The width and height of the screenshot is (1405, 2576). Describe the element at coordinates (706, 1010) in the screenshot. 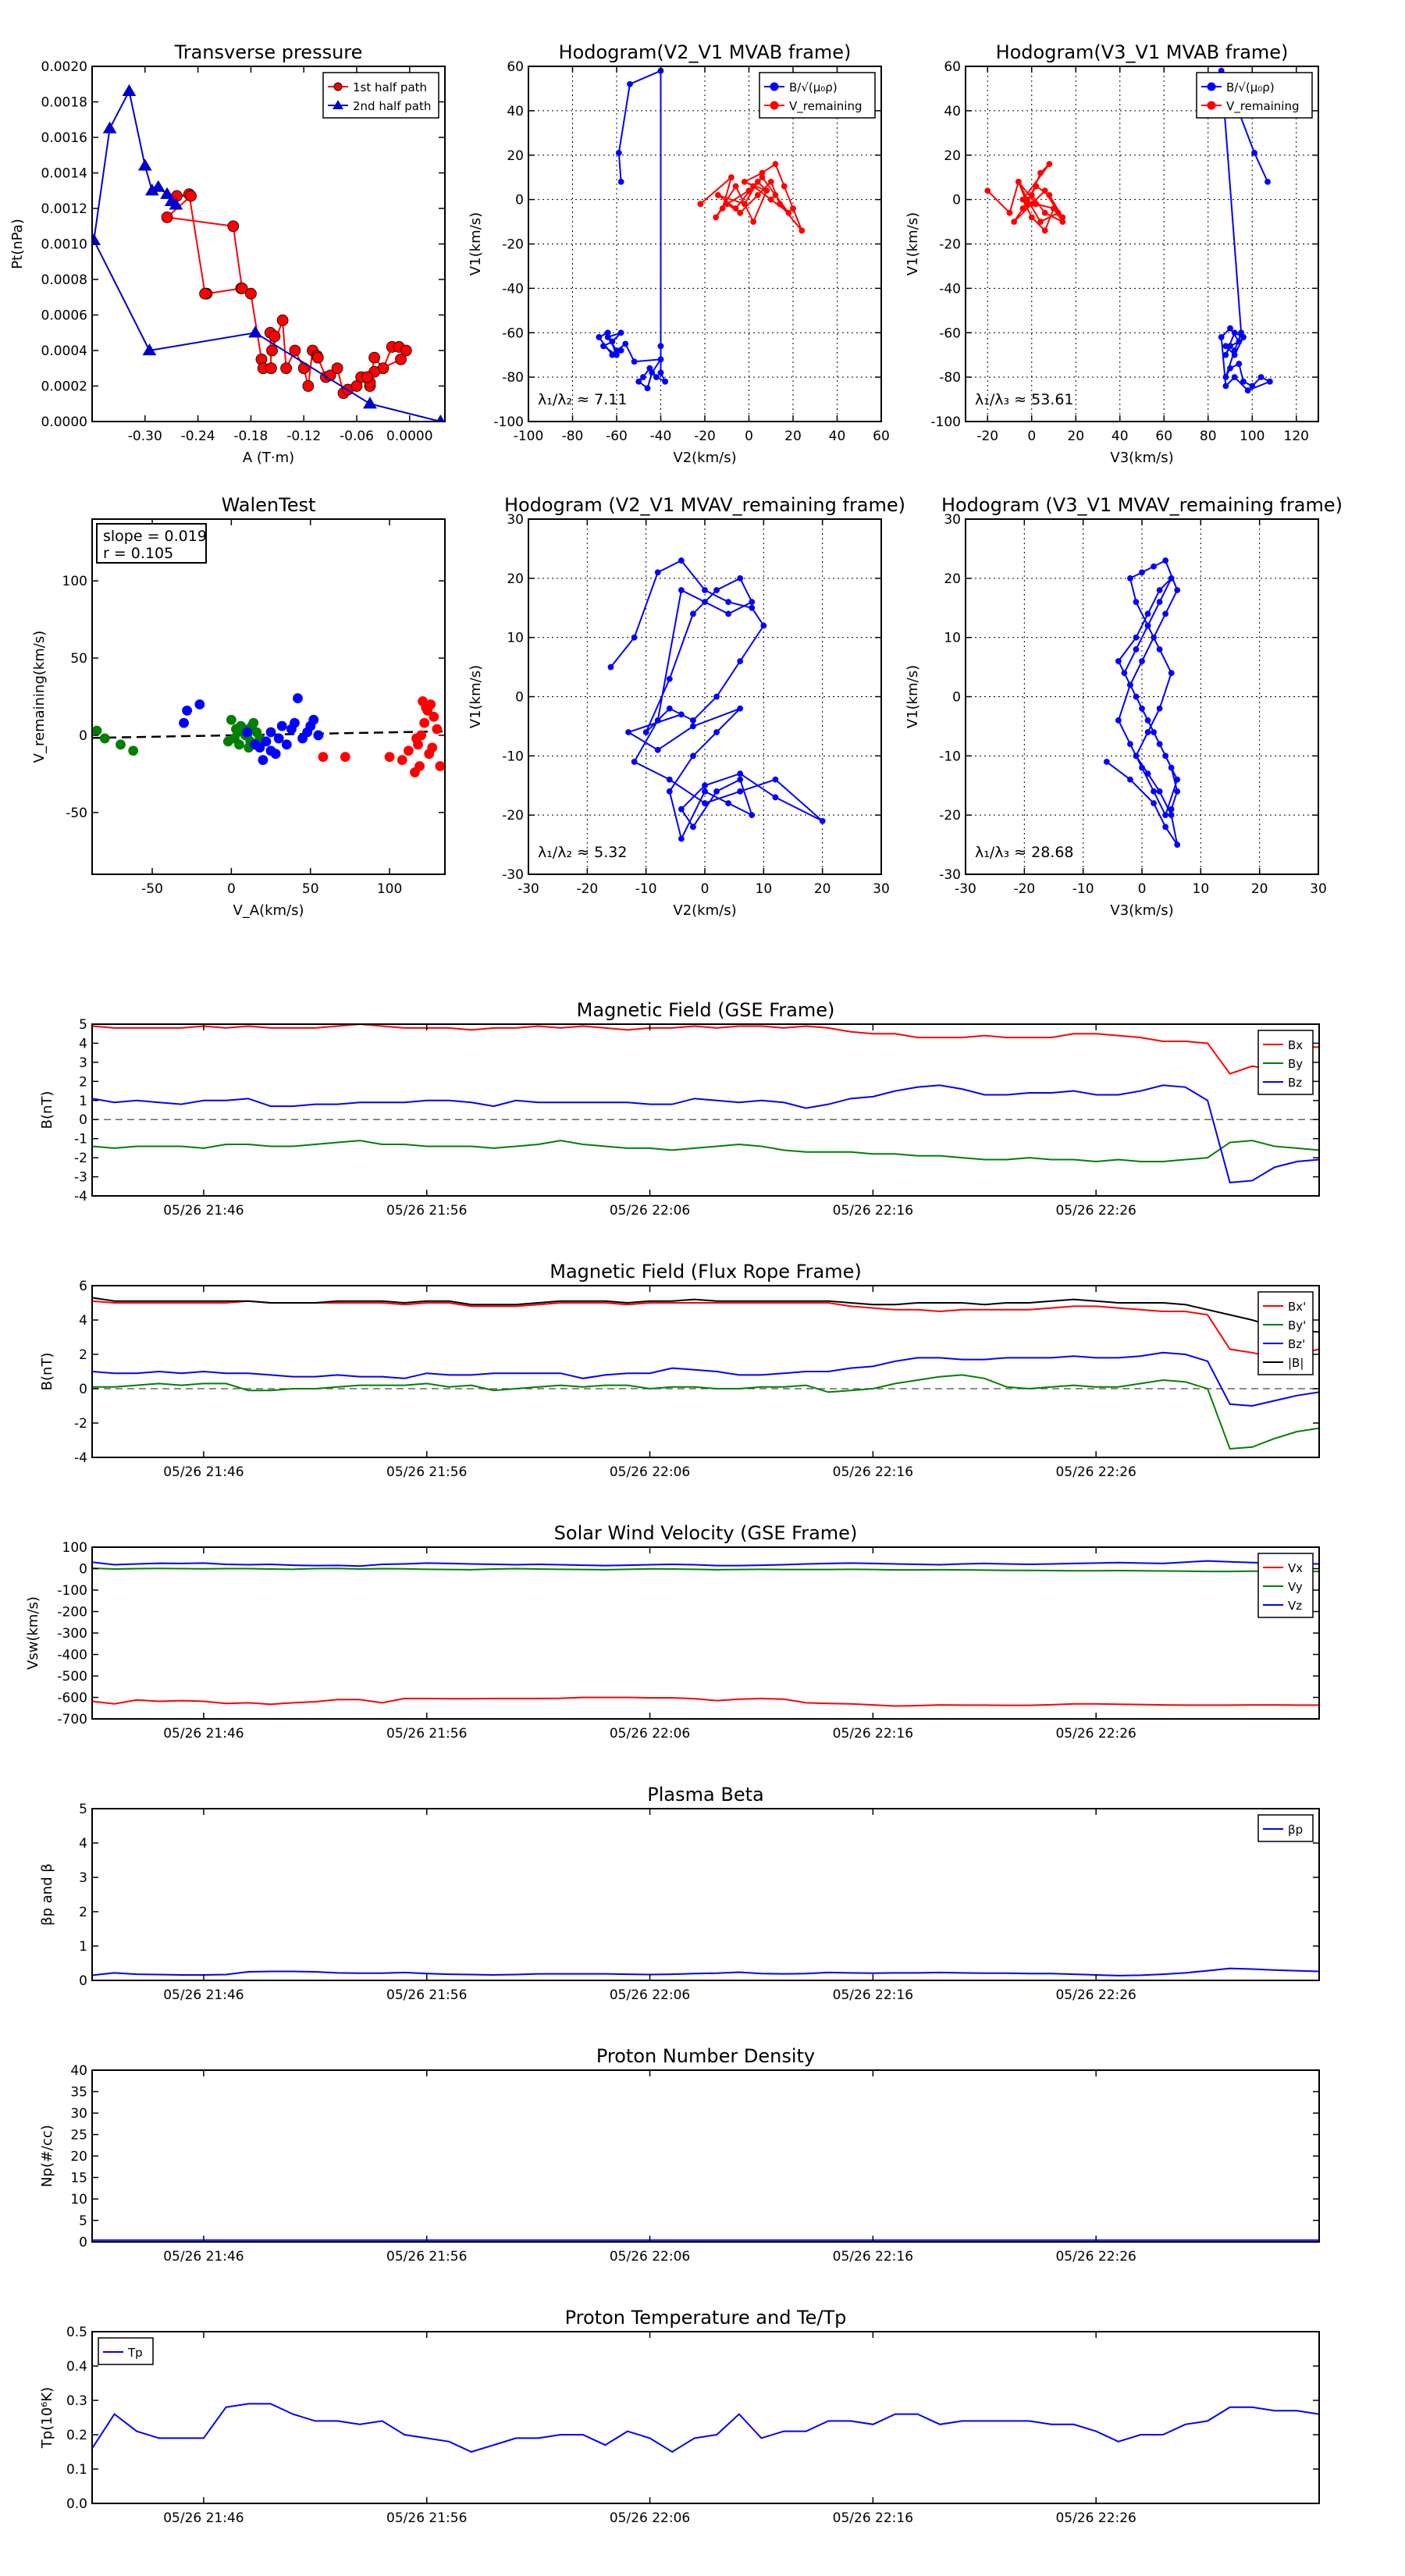

I see `chart-title: Magnetic Field (GSE Frame)` at that location.